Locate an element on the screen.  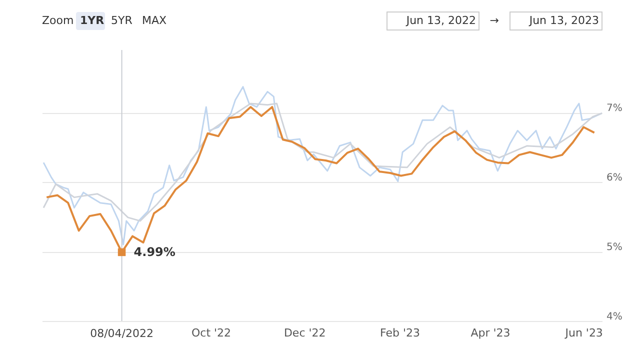
text: 1YR is located at coordinates (92, 20).